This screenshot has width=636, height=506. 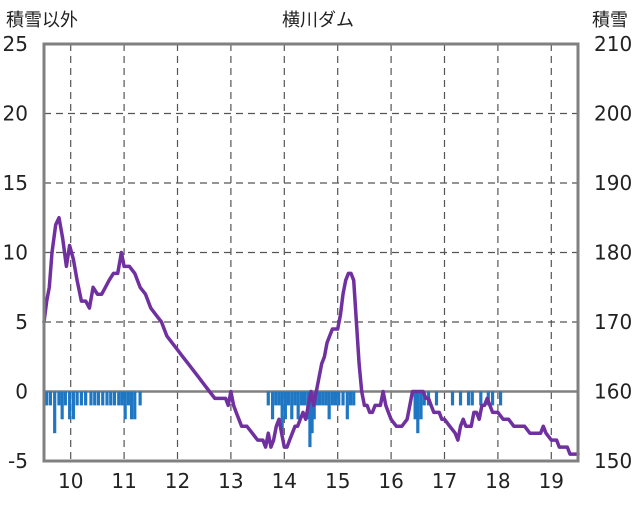 What do you see at coordinates (15, 114) in the screenshot?
I see `y-left-tick-label: 20` at bounding box center [15, 114].